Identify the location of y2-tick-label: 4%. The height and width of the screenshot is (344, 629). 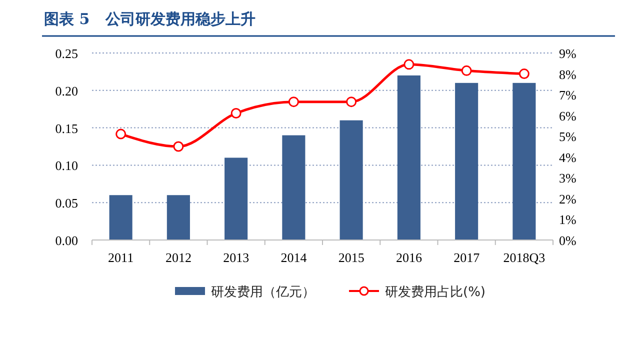
(567, 157).